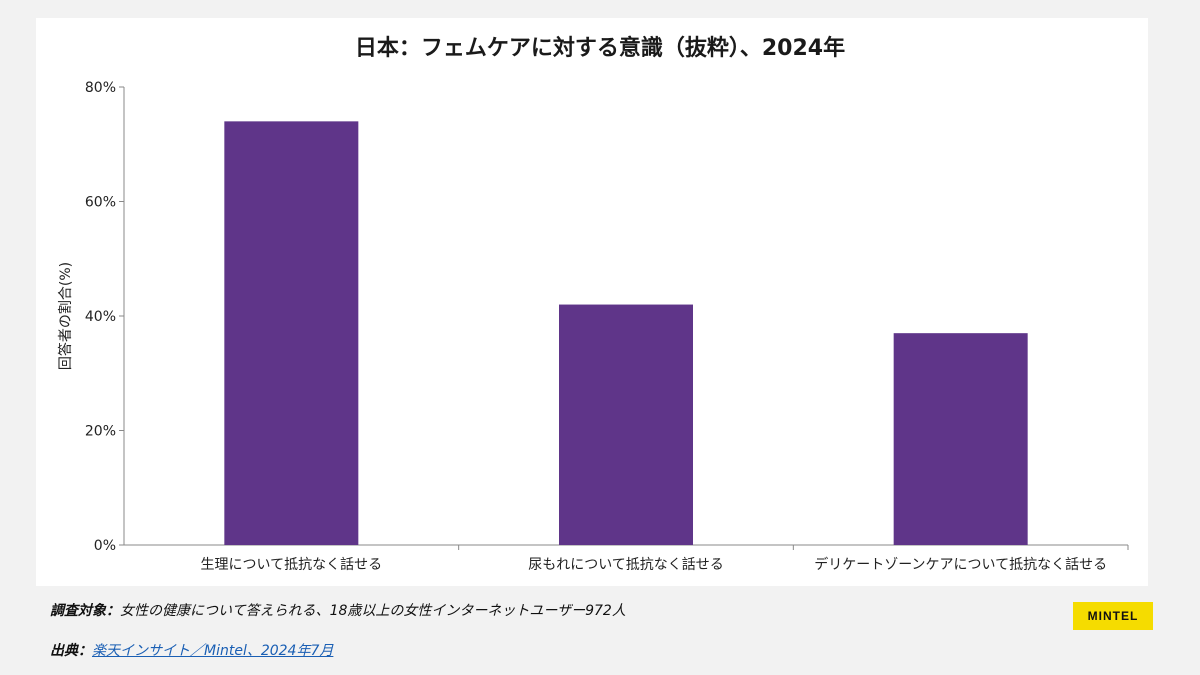  What do you see at coordinates (213, 651) in the screenshot?
I see `source-link: 楽天インサイト／Mintel、2024年7月` at bounding box center [213, 651].